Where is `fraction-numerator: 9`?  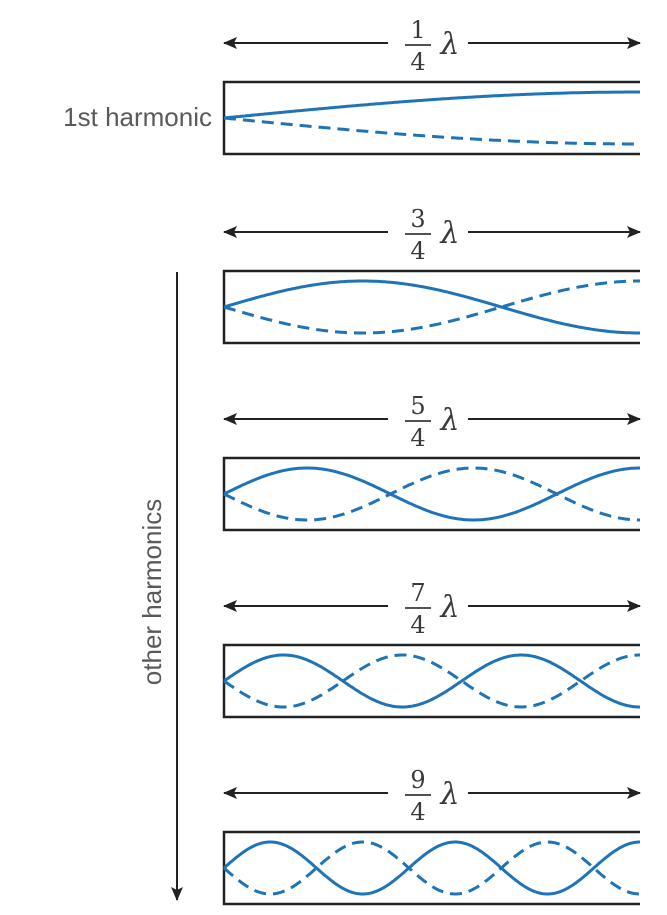 fraction-numerator: 9 is located at coordinates (417, 780).